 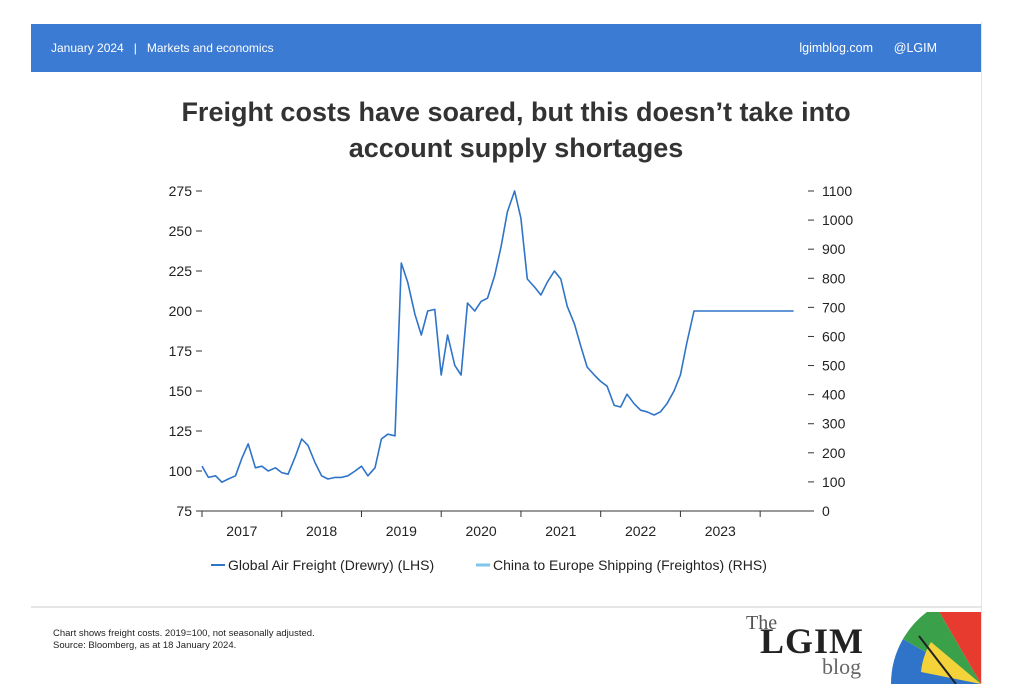 I want to click on y-left-tick-label: 150, so click(x=181, y=391).